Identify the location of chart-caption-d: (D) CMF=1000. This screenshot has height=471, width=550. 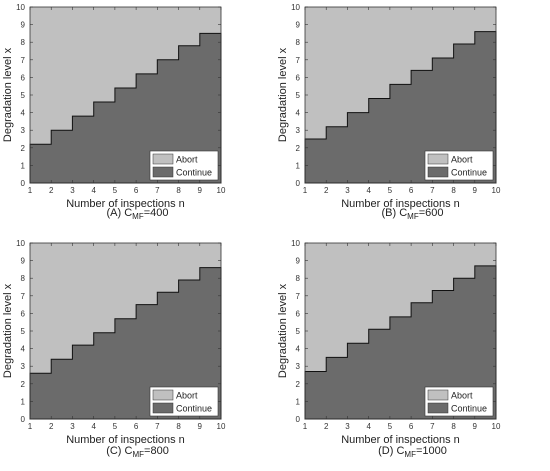
(412, 452).